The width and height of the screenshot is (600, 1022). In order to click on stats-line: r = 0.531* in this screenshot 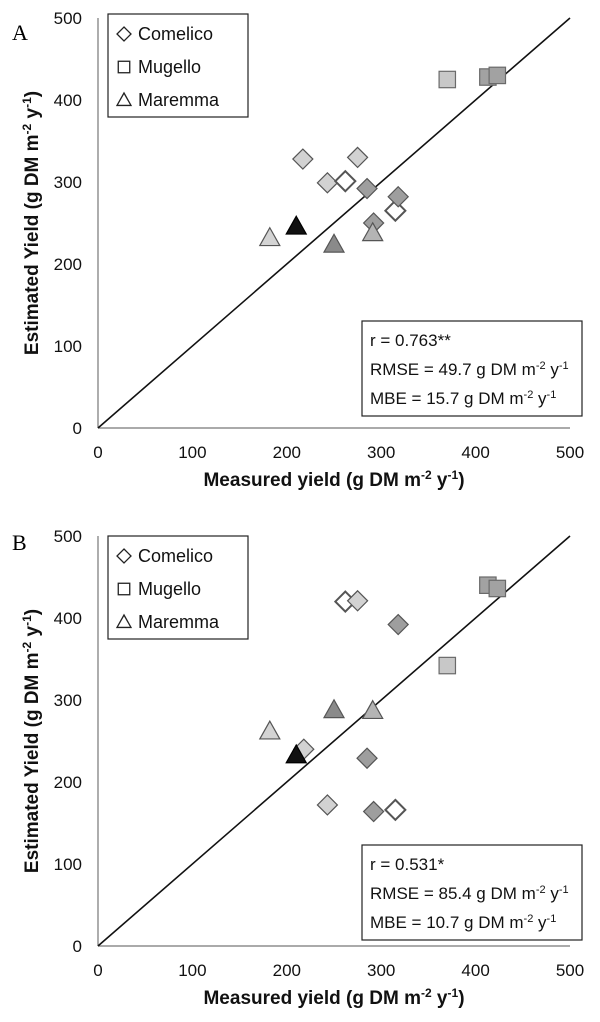, I will do `click(407, 864)`.